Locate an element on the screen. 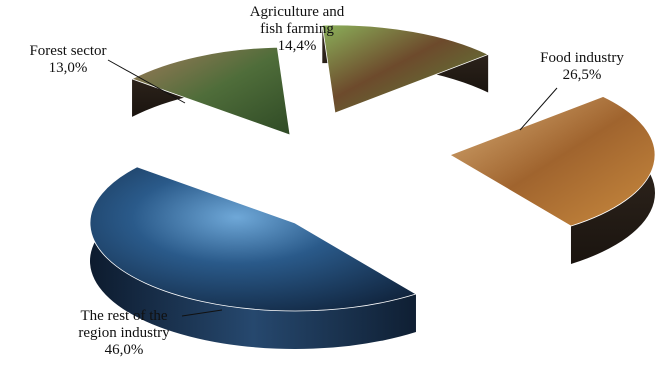 The height and width of the screenshot is (373, 667). slice-rest-of-region-industry-name-label: region industry is located at coordinates (124, 333).